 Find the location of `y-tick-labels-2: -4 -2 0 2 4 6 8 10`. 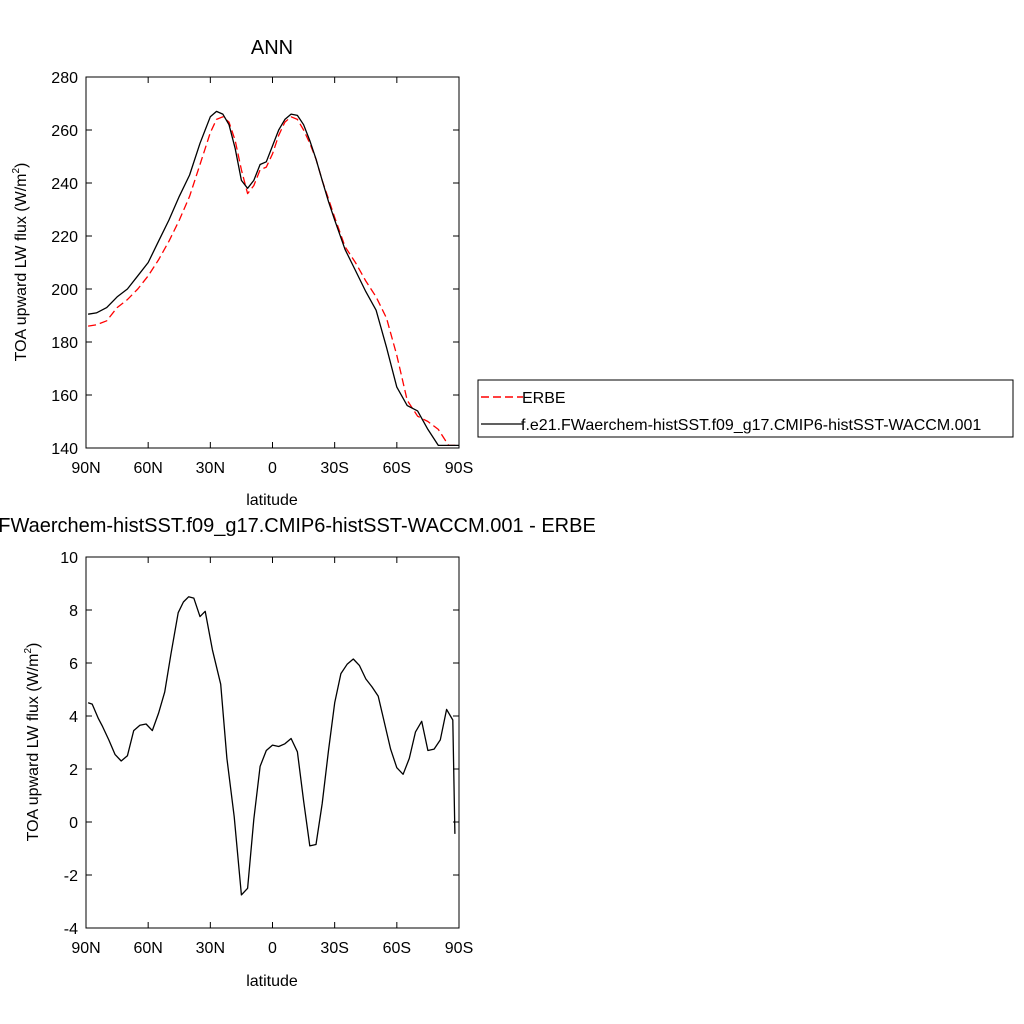

y-tick-labels-2: -4 -2 0 2 4 6 8 10 is located at coordinates (69, 744).